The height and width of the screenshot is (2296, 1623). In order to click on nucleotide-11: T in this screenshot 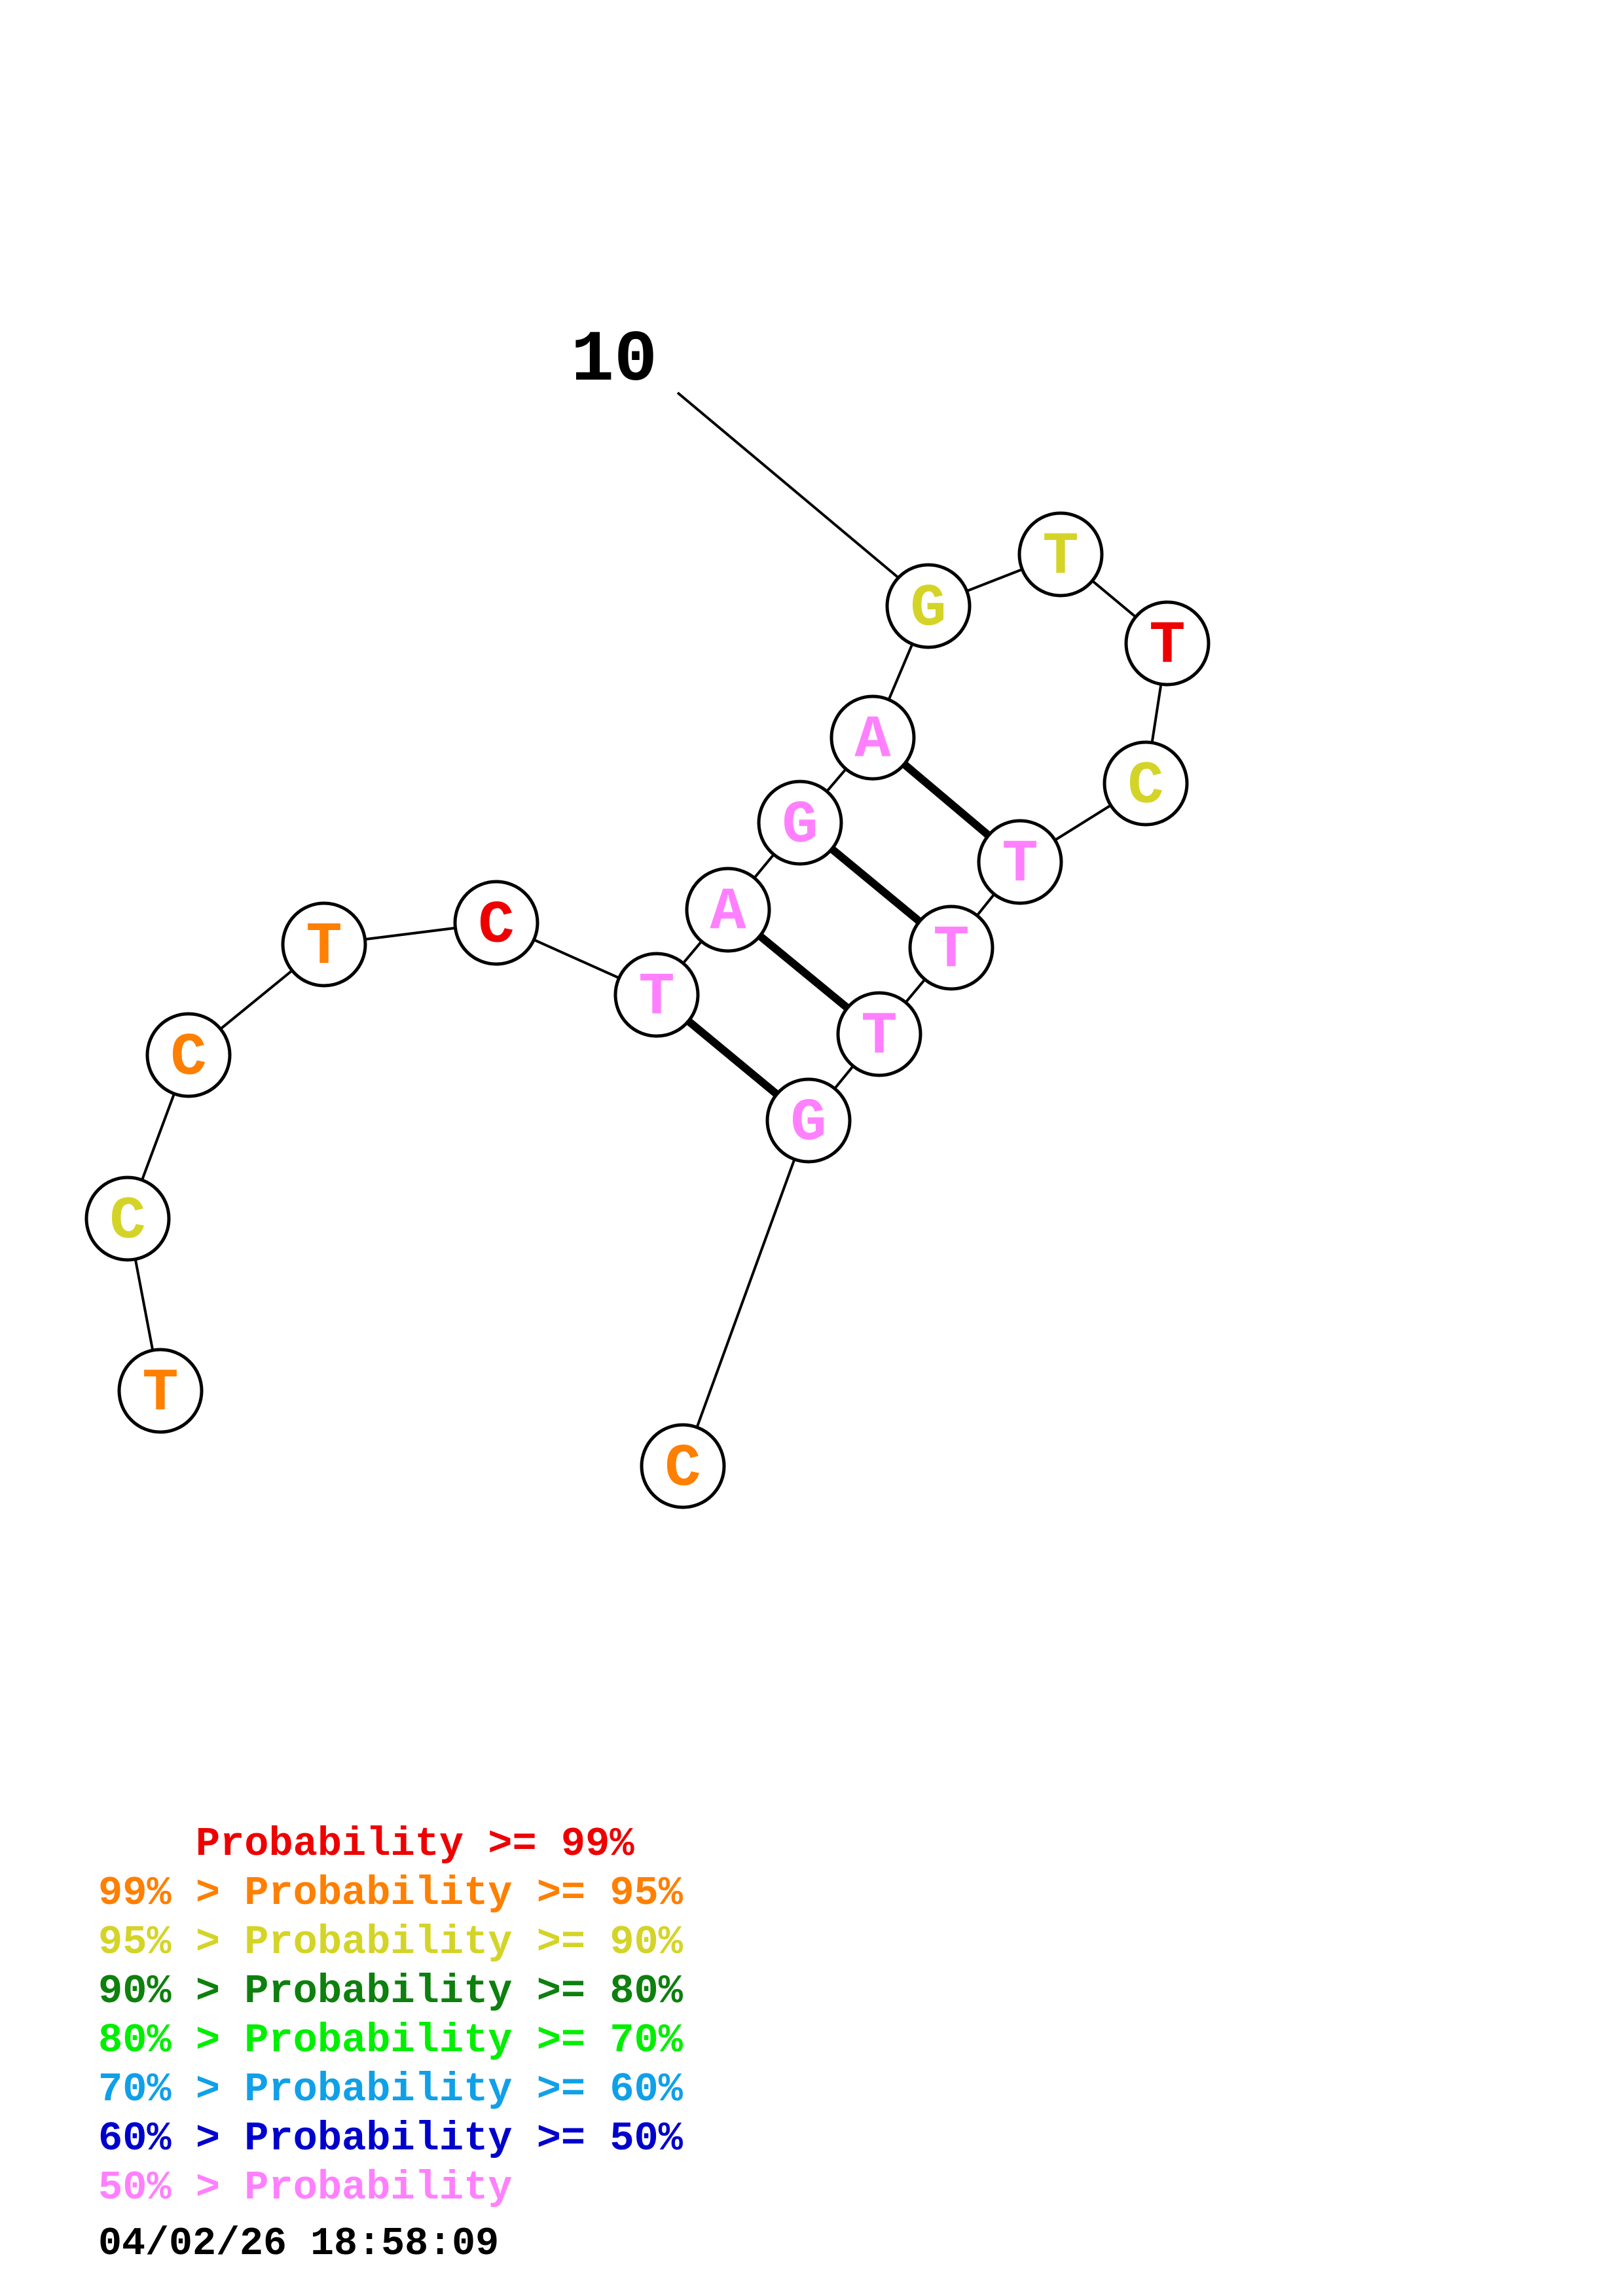, I will do `click(1060, 554)`.